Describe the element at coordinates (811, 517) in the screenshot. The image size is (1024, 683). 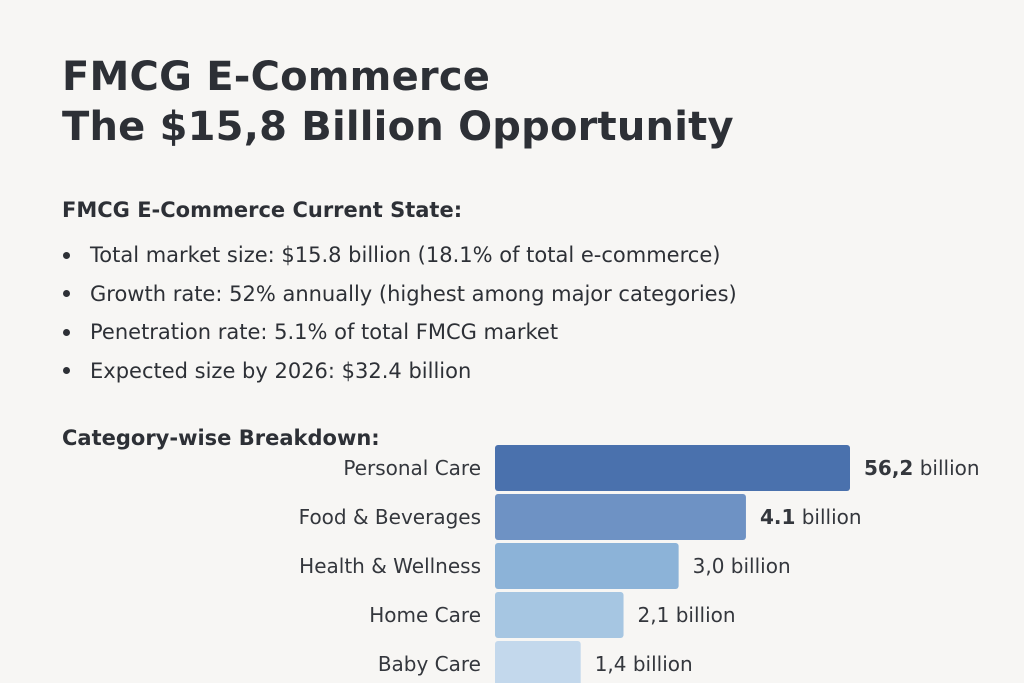
I see `value-label: 4.1 billion` at that location.